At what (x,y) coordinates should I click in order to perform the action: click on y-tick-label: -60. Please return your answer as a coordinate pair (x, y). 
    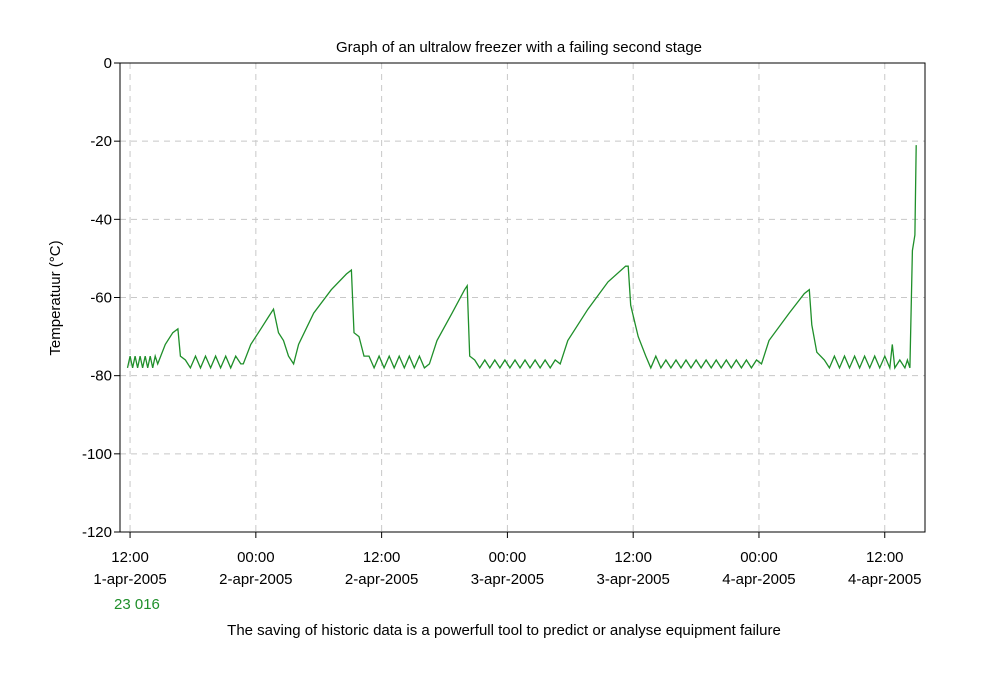
    Looking at the image, I should click on (101, 298).